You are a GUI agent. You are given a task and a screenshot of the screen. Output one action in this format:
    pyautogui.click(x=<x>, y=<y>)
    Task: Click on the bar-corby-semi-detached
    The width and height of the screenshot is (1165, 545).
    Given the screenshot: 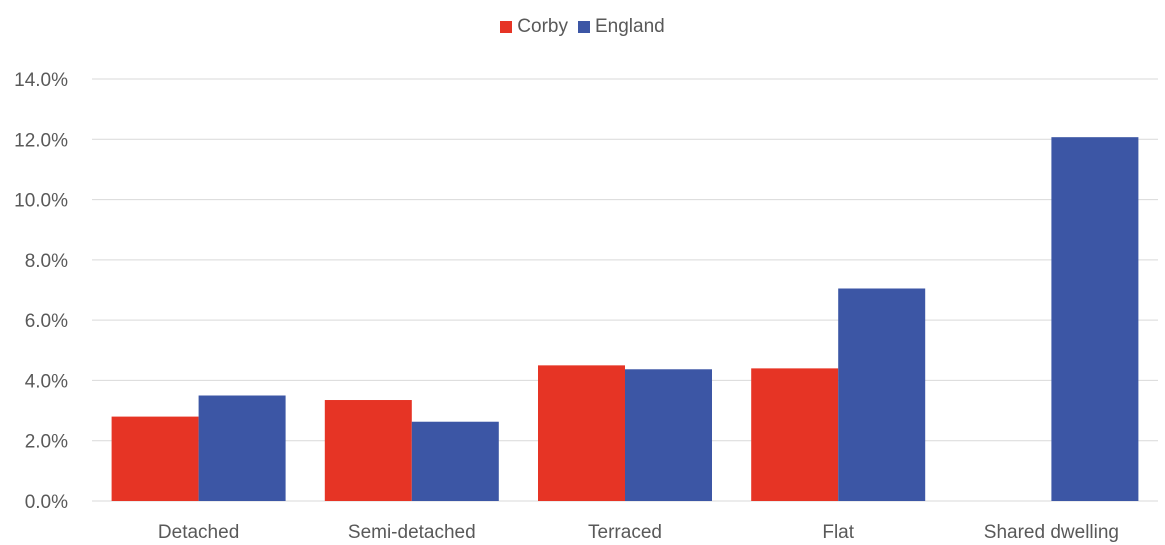 What is the action you would take?
    pyautogui.click(x=368, y=450)
    